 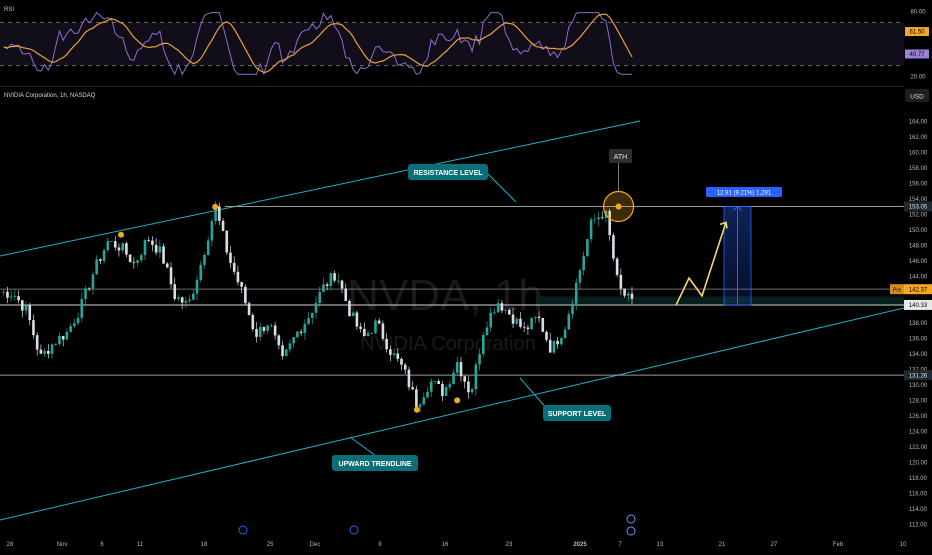 I want to click on projection-path, so click(x=701, y=264).